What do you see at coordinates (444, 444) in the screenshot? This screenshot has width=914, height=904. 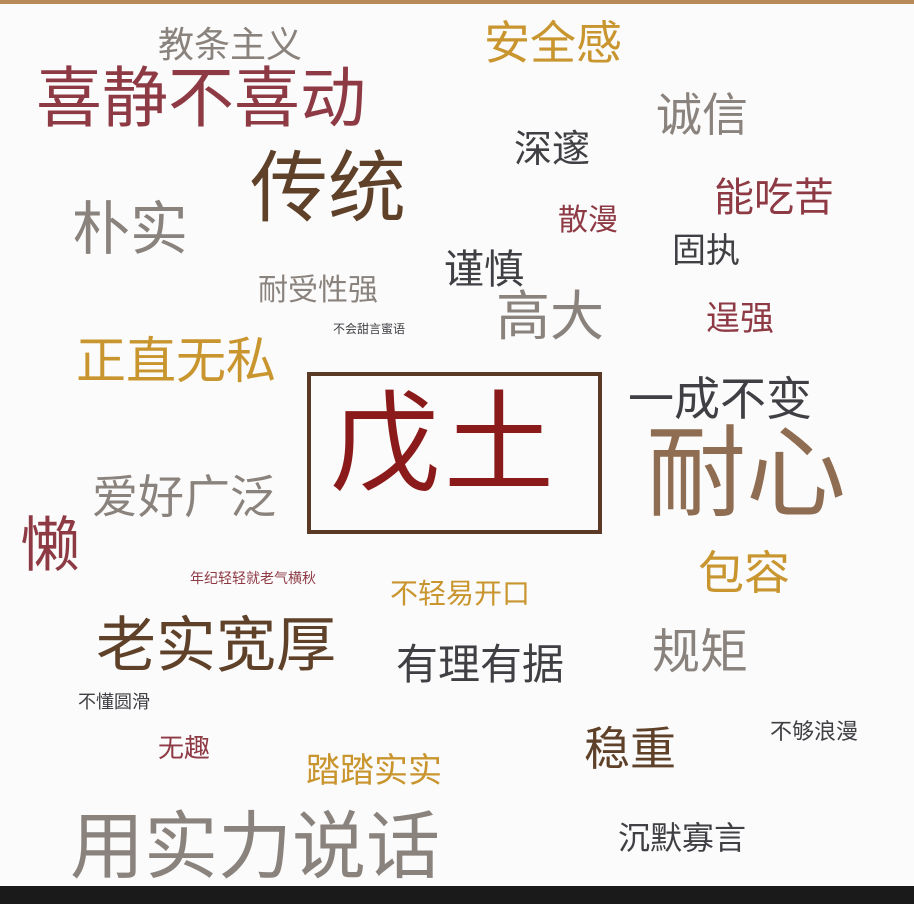 I see `center-title: 戊土` at bounding box center [444, 444].